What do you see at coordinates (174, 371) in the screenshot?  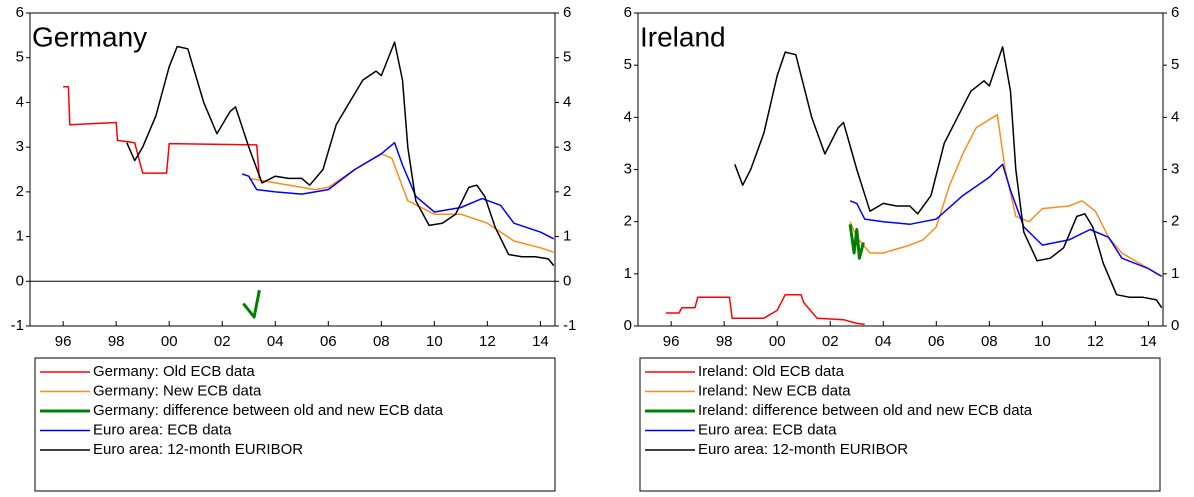 I see `legend-label: Germany: Old ECB data` at bounding box center [174, 371].